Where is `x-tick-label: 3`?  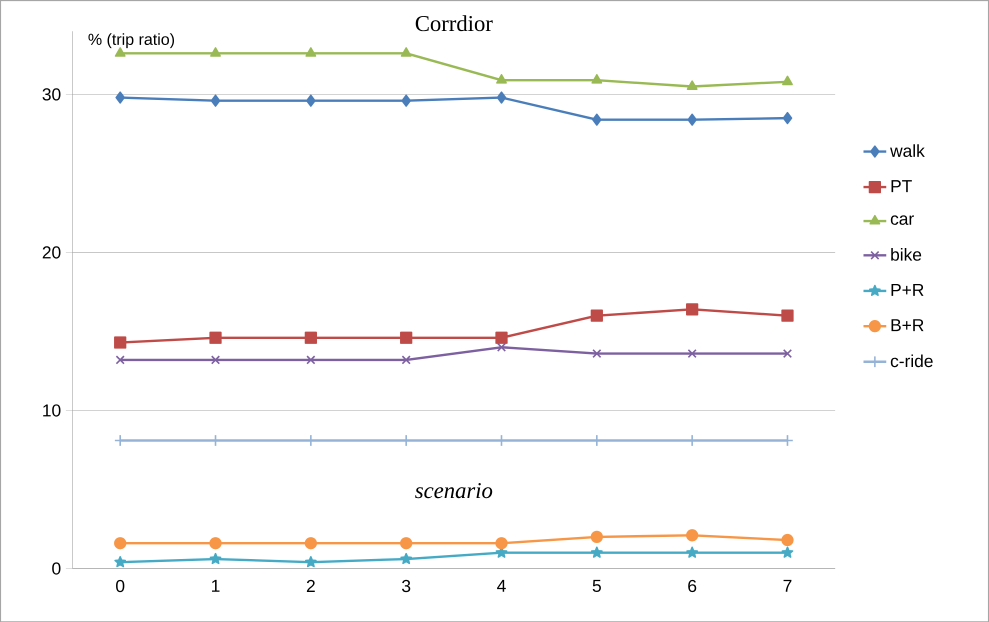
x-tick-label: 3 is located at coordinates (406, 586).